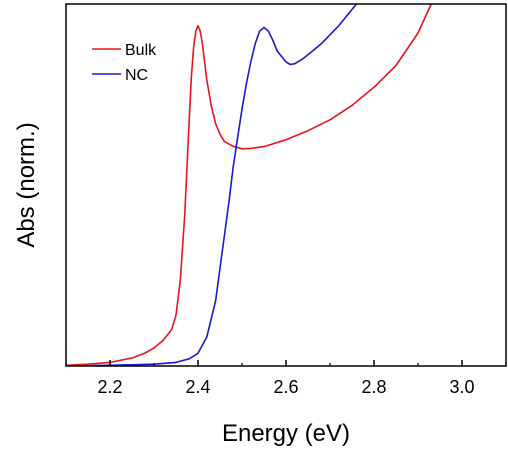 The height and width of the screenshot is (451, 508). I want to click on x-tick-label: 2.4, so click(197, 387).